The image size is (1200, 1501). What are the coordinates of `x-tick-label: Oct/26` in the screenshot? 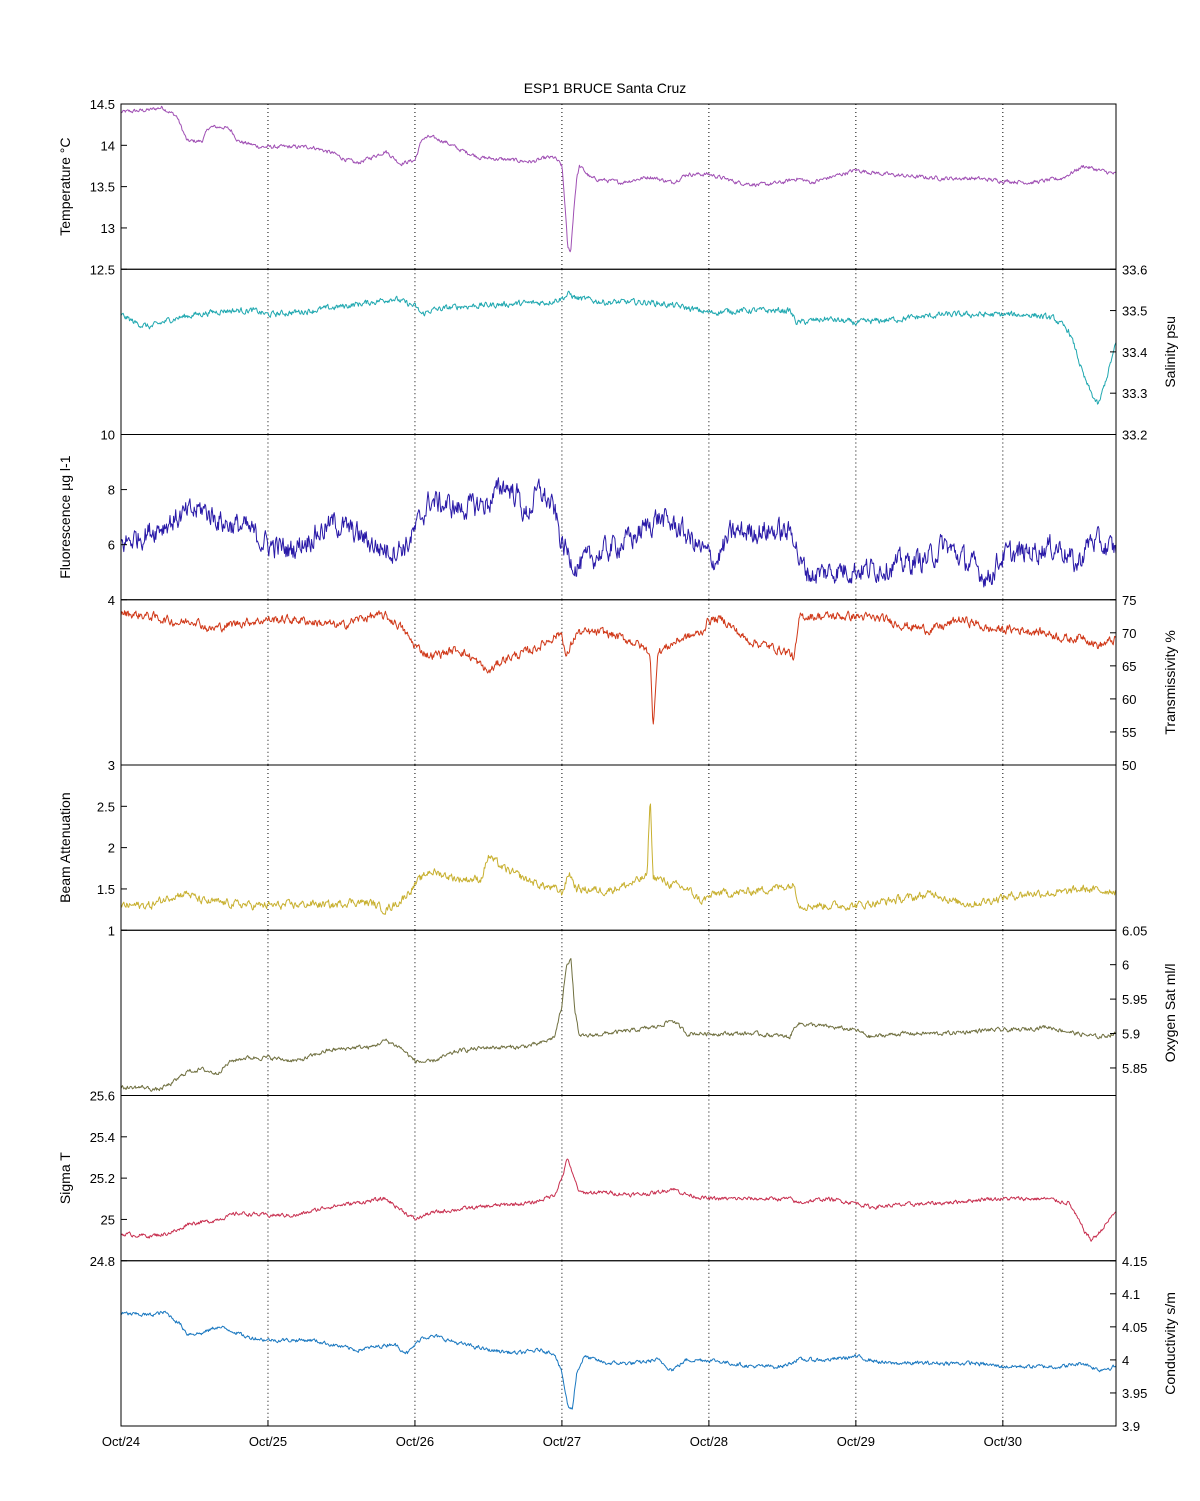 It's located at (415, 1441).